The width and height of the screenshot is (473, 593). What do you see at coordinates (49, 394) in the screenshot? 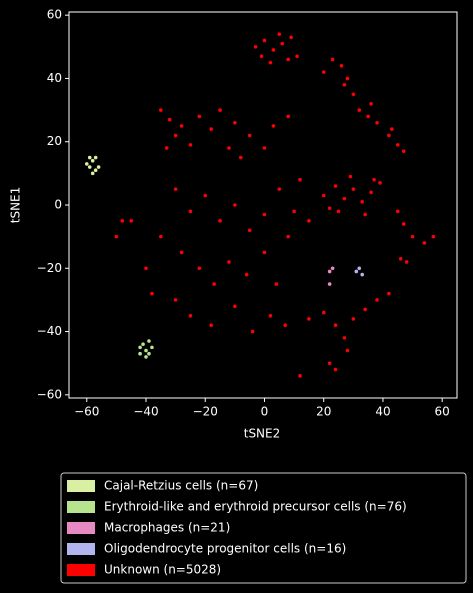
I see `y-tick-label: −60` at bounding box center [49, 394].